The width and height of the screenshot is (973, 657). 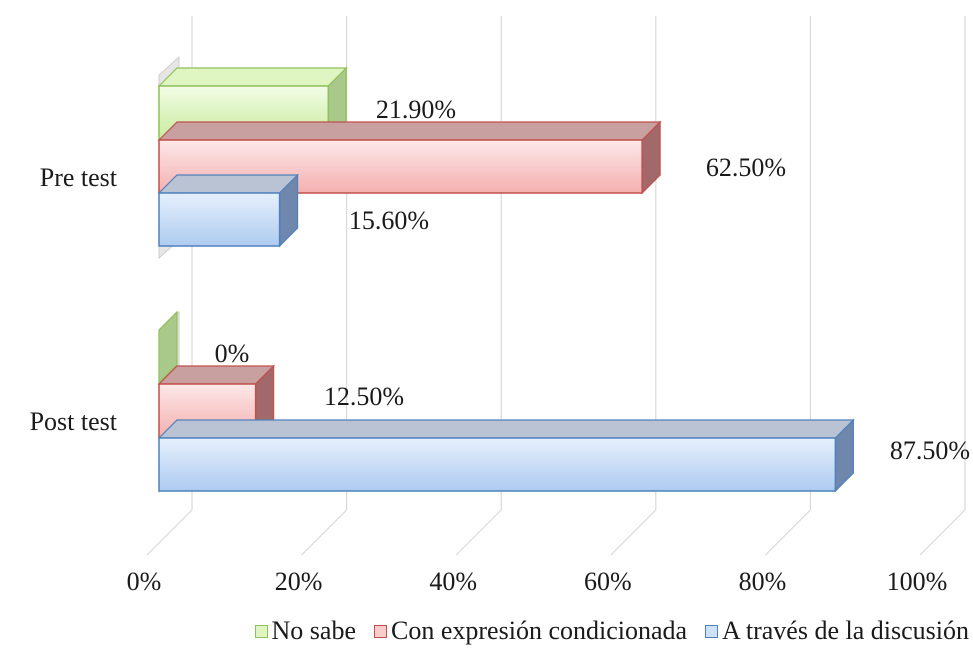 What do you see at coordinates (74, 421) in the screenshot?
I see `category-label-post-test: Post test` at bounding box center [74, 421].